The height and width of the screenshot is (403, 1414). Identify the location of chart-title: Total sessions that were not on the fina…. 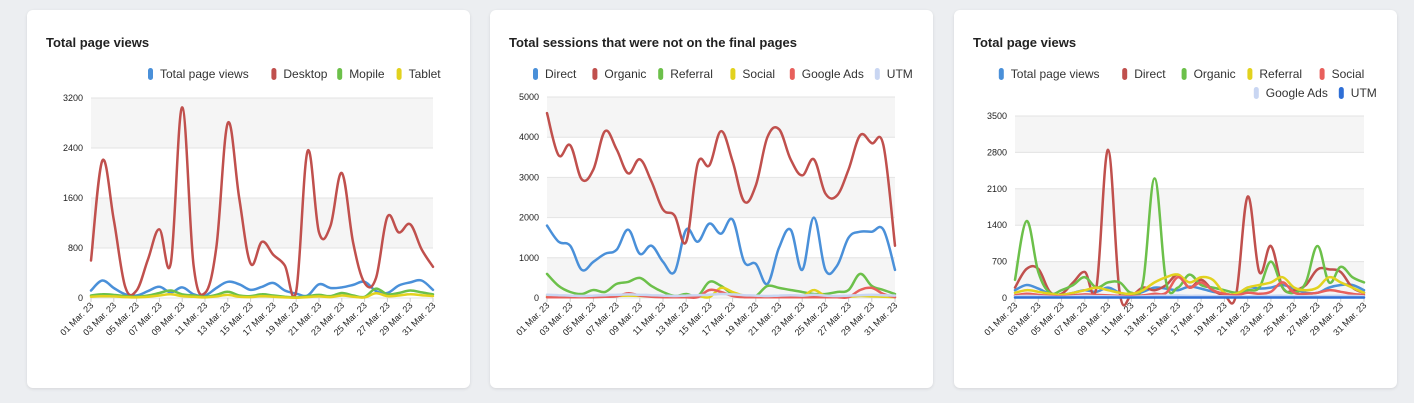
(653, 42).